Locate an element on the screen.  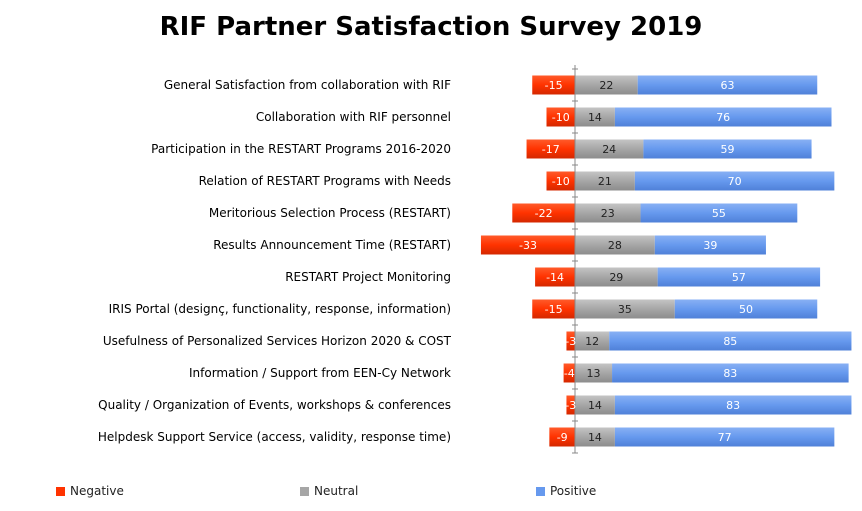
legend-swatch-positive is located at coordinates (540, 491).